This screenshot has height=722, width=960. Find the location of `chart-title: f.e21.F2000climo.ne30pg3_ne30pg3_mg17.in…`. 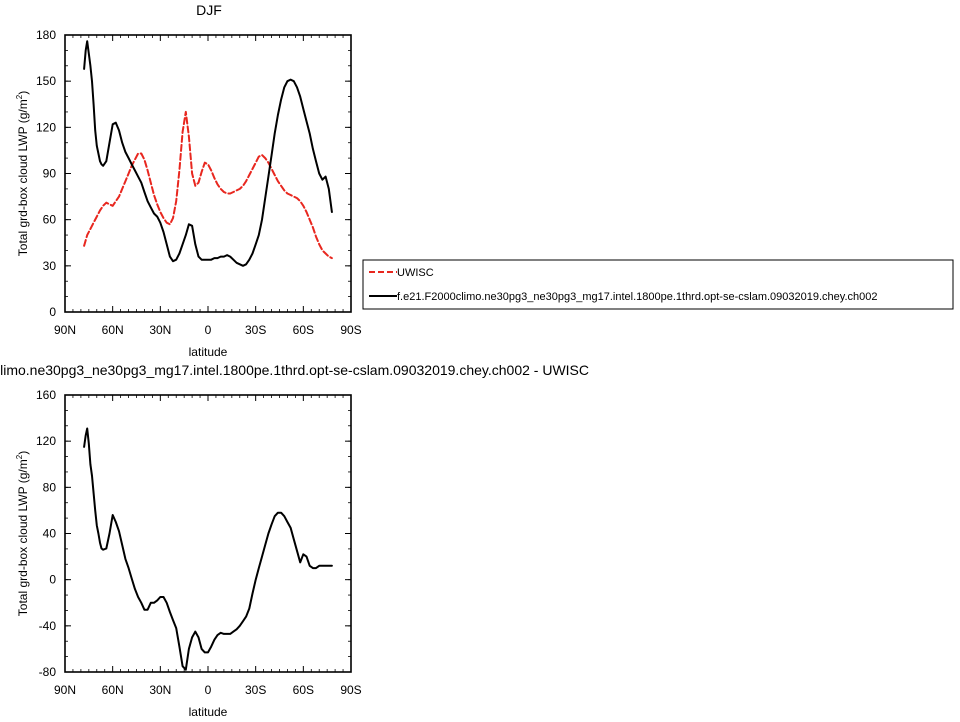

chart-title: f.e21.F2000climo.ne30pg3_ne30pg3_mg17.in… is located at coordinates (294, 370).